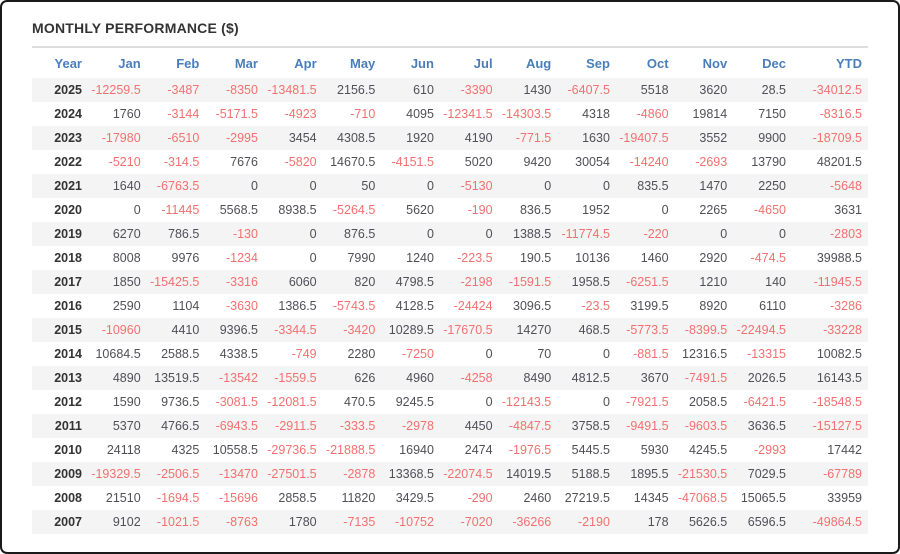  I want to click on value-cell: -36266, so click(532, 522).